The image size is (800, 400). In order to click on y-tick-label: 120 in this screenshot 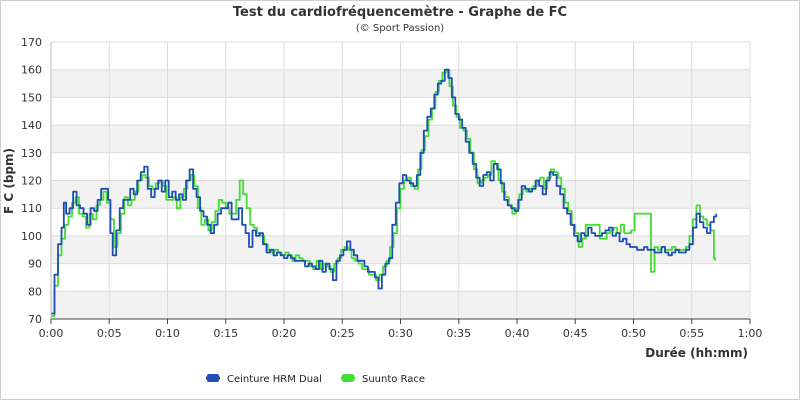, I will do `click(31, 181)`.